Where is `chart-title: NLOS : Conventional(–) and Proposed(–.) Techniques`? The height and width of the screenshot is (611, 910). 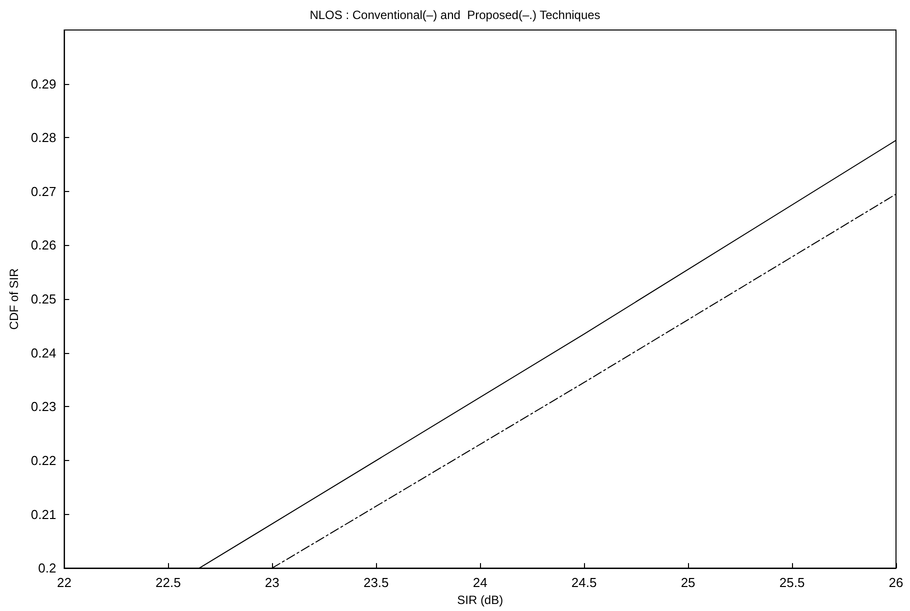 chart-title: NLOS : Conventional(–) and Proposed(–.) Techniques is located at coordinates (455, 15).